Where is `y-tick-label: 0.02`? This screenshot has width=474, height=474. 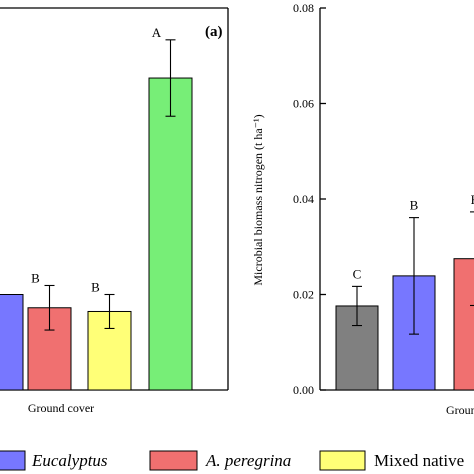 y-tick-label: 0.02 is located at coordinates (303, 295).